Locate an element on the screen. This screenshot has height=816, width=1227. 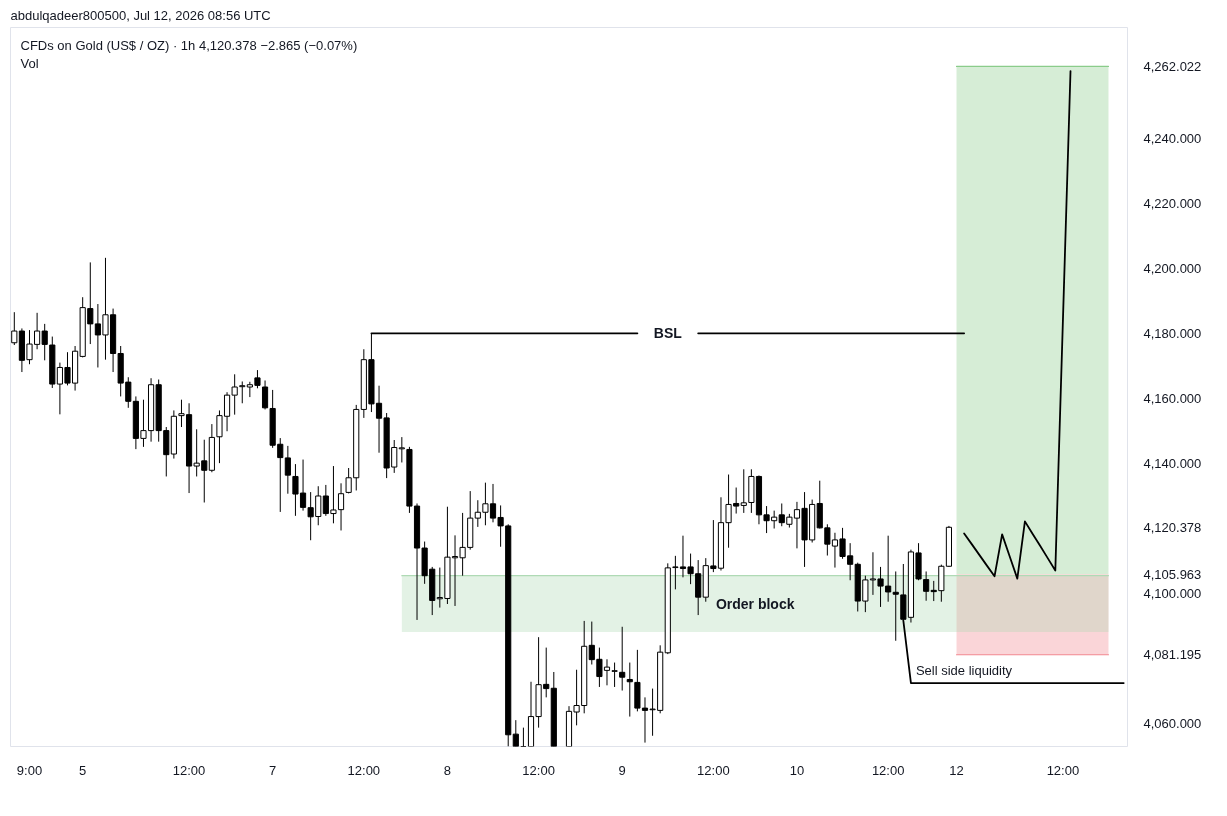
y-tick-label: 4,081.195 is located at coordinates (1172, 655).